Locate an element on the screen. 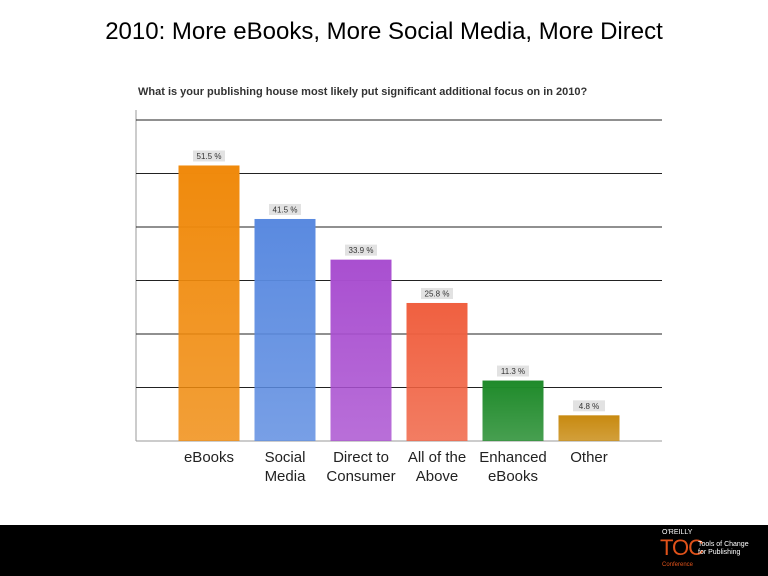 The height and width of the screenshot is (576, 768). category-label-line: All of the is located at coordinates (437, 457).